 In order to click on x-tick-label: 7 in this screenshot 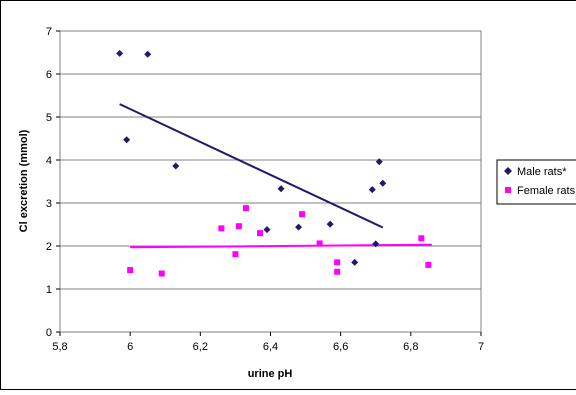, I will do `click(481, 347)`.